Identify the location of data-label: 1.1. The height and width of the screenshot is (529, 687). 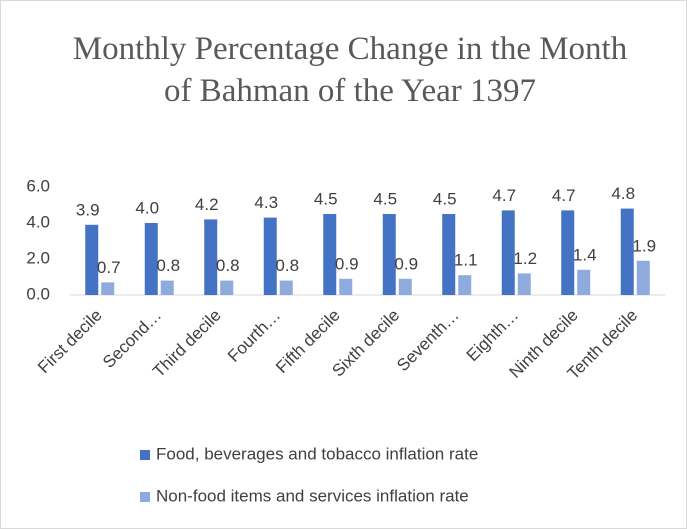
(466, 260).